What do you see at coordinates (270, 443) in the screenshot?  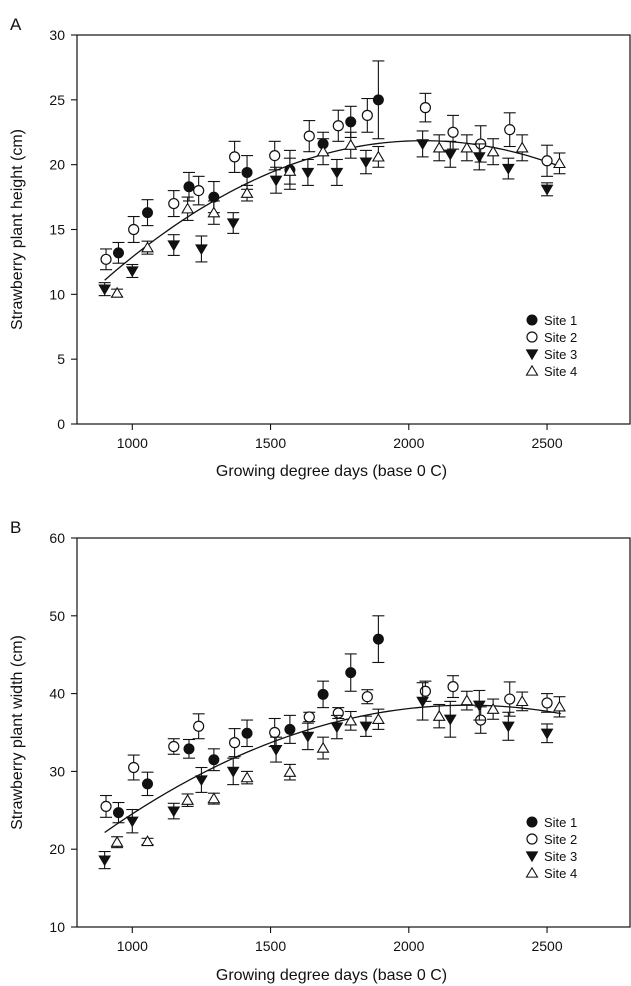 I see `x-tick-label: 1500` at bounding box center [270, 443].